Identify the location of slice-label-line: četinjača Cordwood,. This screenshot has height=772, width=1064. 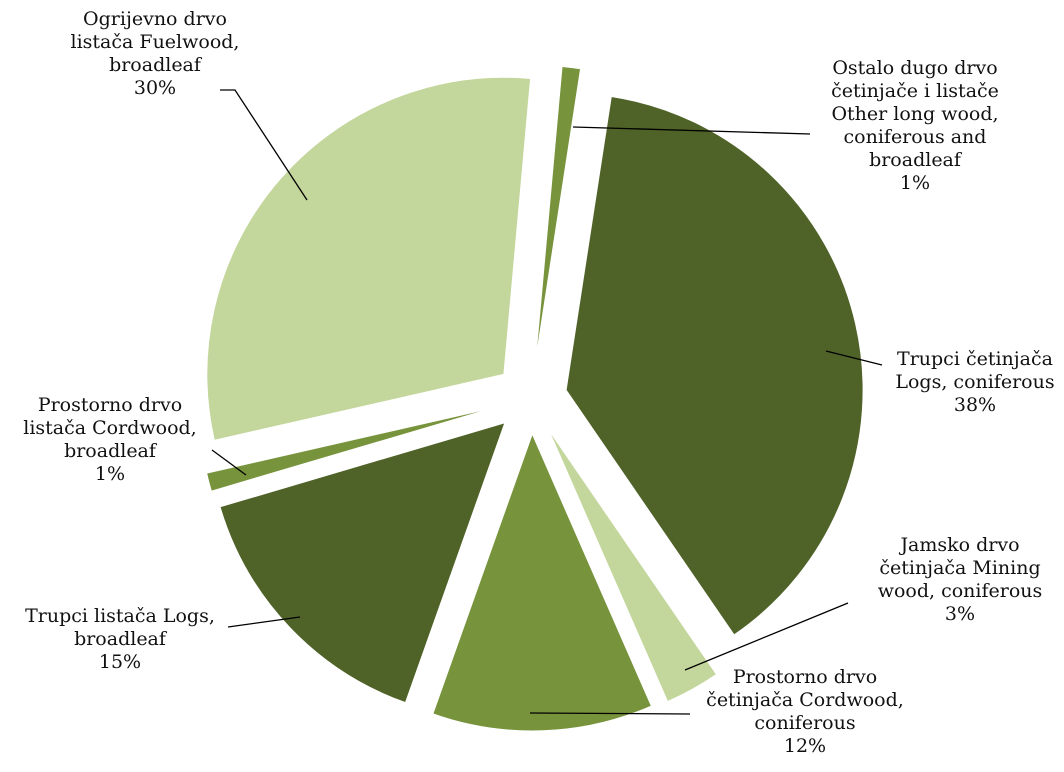
(805, 700).